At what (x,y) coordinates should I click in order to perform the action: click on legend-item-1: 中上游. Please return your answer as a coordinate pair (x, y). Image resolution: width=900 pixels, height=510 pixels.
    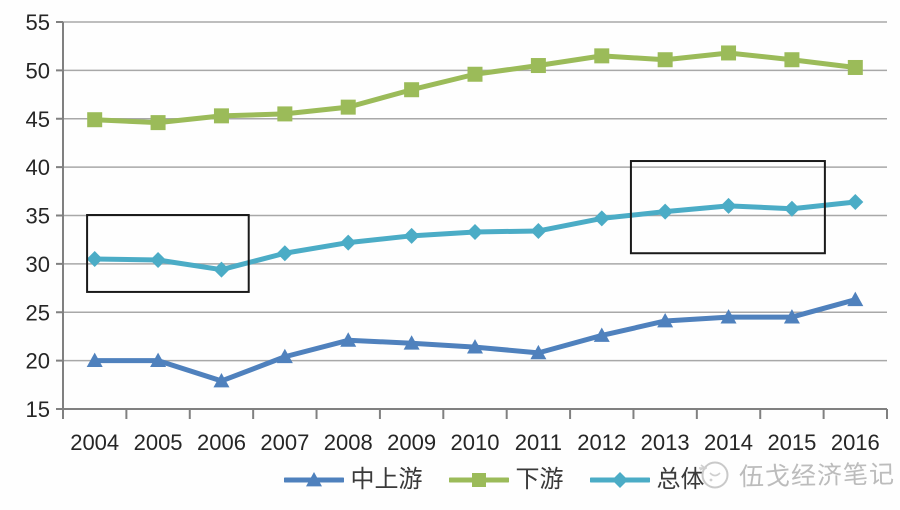
    Looking at the image, I should click on (353, 479).